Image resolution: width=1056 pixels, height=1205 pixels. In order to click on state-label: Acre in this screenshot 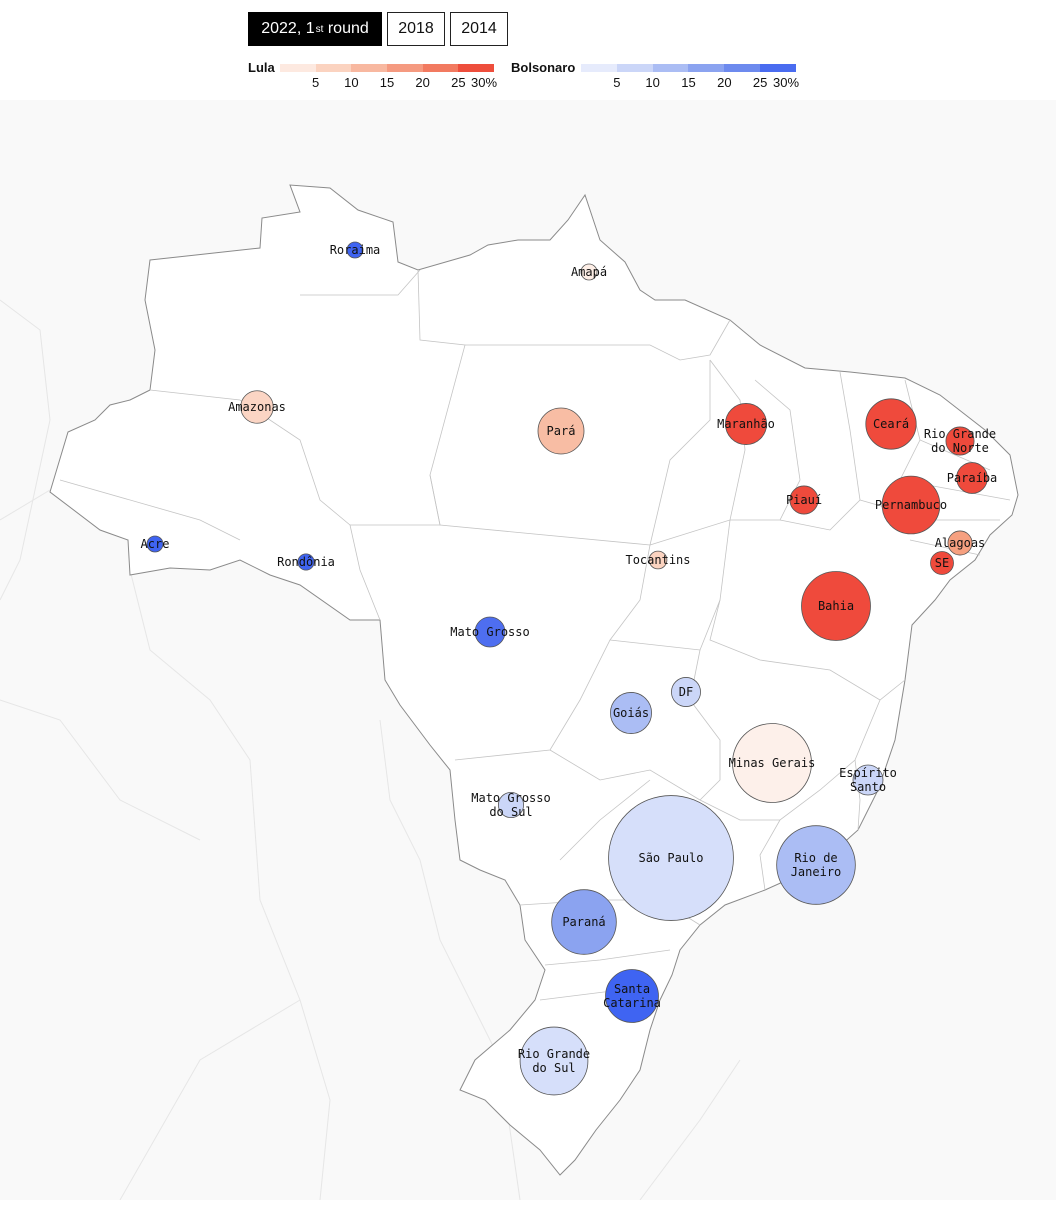, I will do `click(155, 544)`.